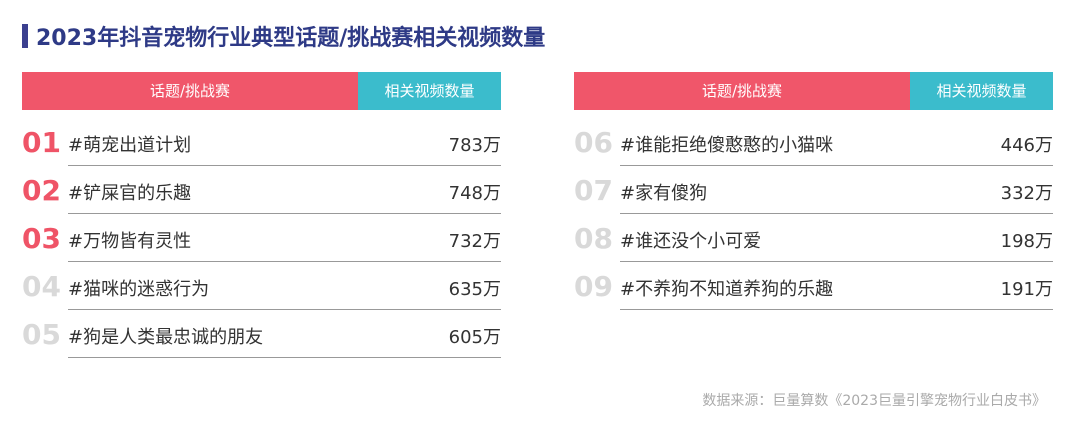 This screenshot has height=436, width=1080. Describe the element at coordinates (25, 36) in the screenshot. I see `title-marker` at that location.